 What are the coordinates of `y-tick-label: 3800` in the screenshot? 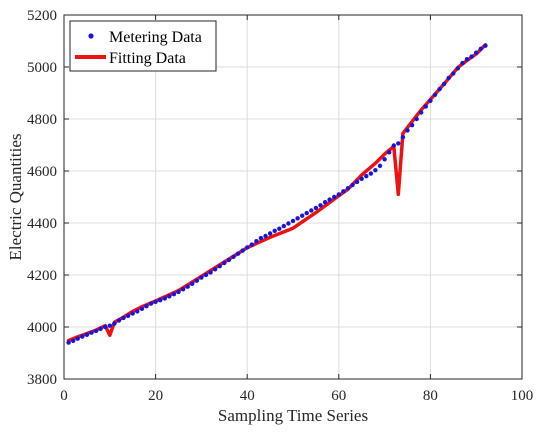 It's located at (42, 380).